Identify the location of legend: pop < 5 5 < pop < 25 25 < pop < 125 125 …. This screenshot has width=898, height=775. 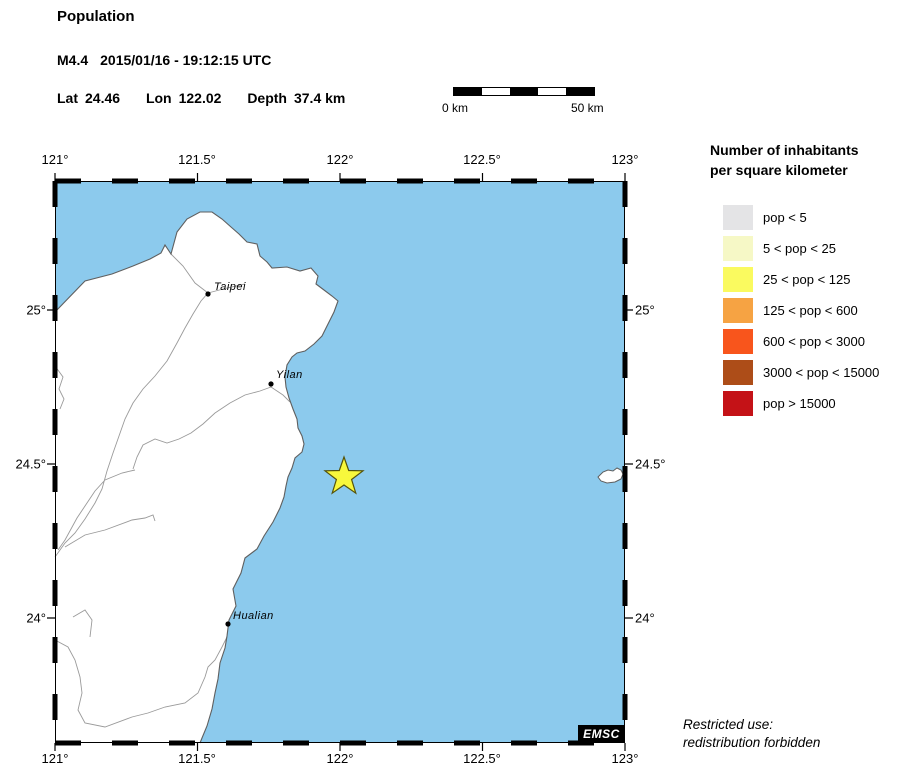
(801, 313).